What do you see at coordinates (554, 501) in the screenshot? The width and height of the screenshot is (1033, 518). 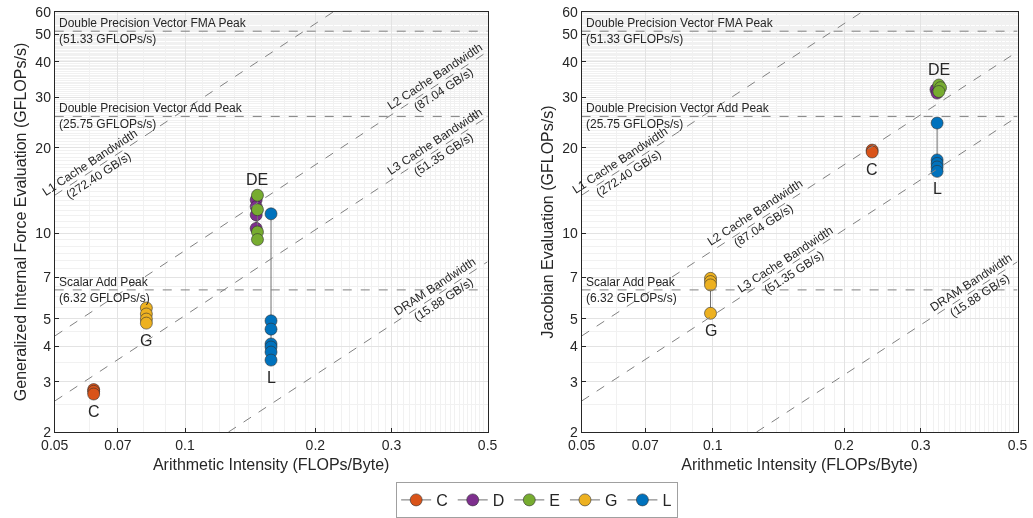 I see `legend-label: E` at bounding box center [554, 501].